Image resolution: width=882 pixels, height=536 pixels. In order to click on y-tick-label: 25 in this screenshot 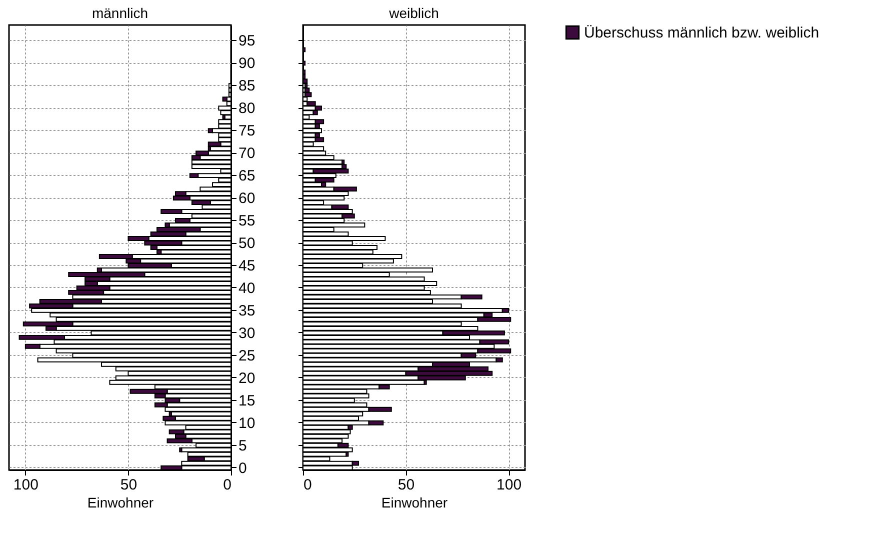, I will do `click(247, 355)`.